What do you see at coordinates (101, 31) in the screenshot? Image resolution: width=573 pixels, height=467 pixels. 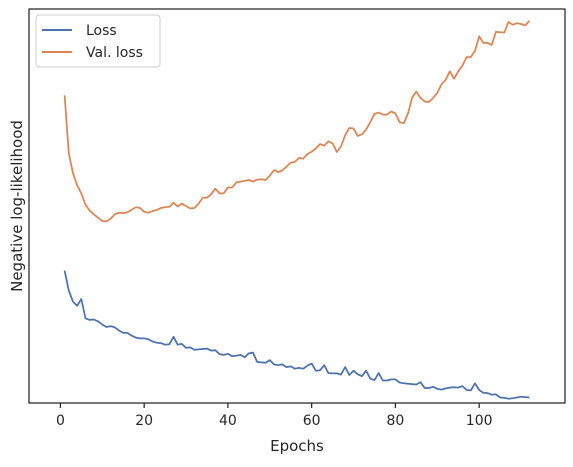 I see `legend-label-loss: Loss` at bounding box center [101, 31].